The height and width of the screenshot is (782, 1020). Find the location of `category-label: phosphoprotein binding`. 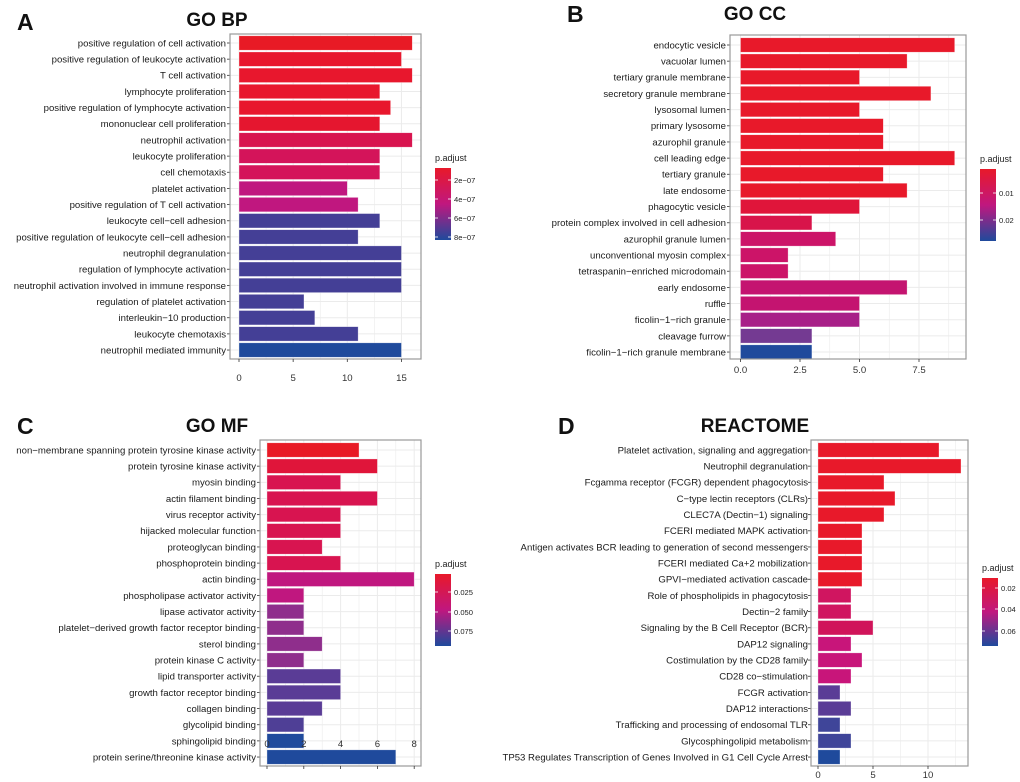

category-label: phosphoprotein binding is located at coordinates (206, 564).